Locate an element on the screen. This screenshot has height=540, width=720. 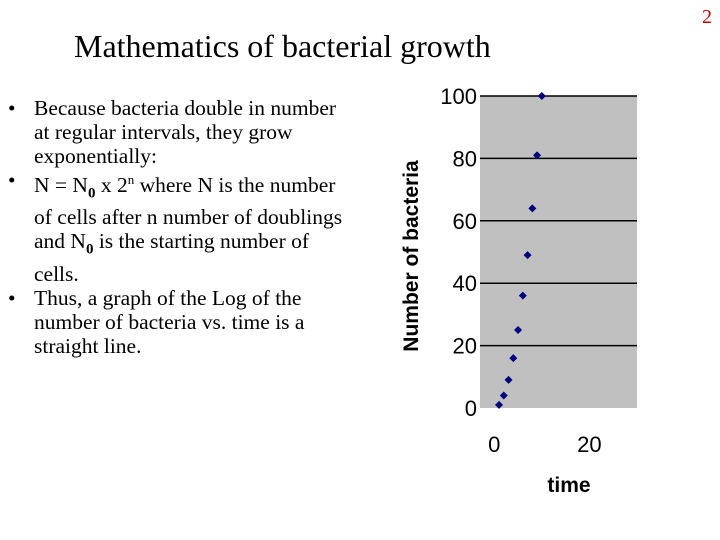
superscript-n: n is located at coordinates (131, 179).